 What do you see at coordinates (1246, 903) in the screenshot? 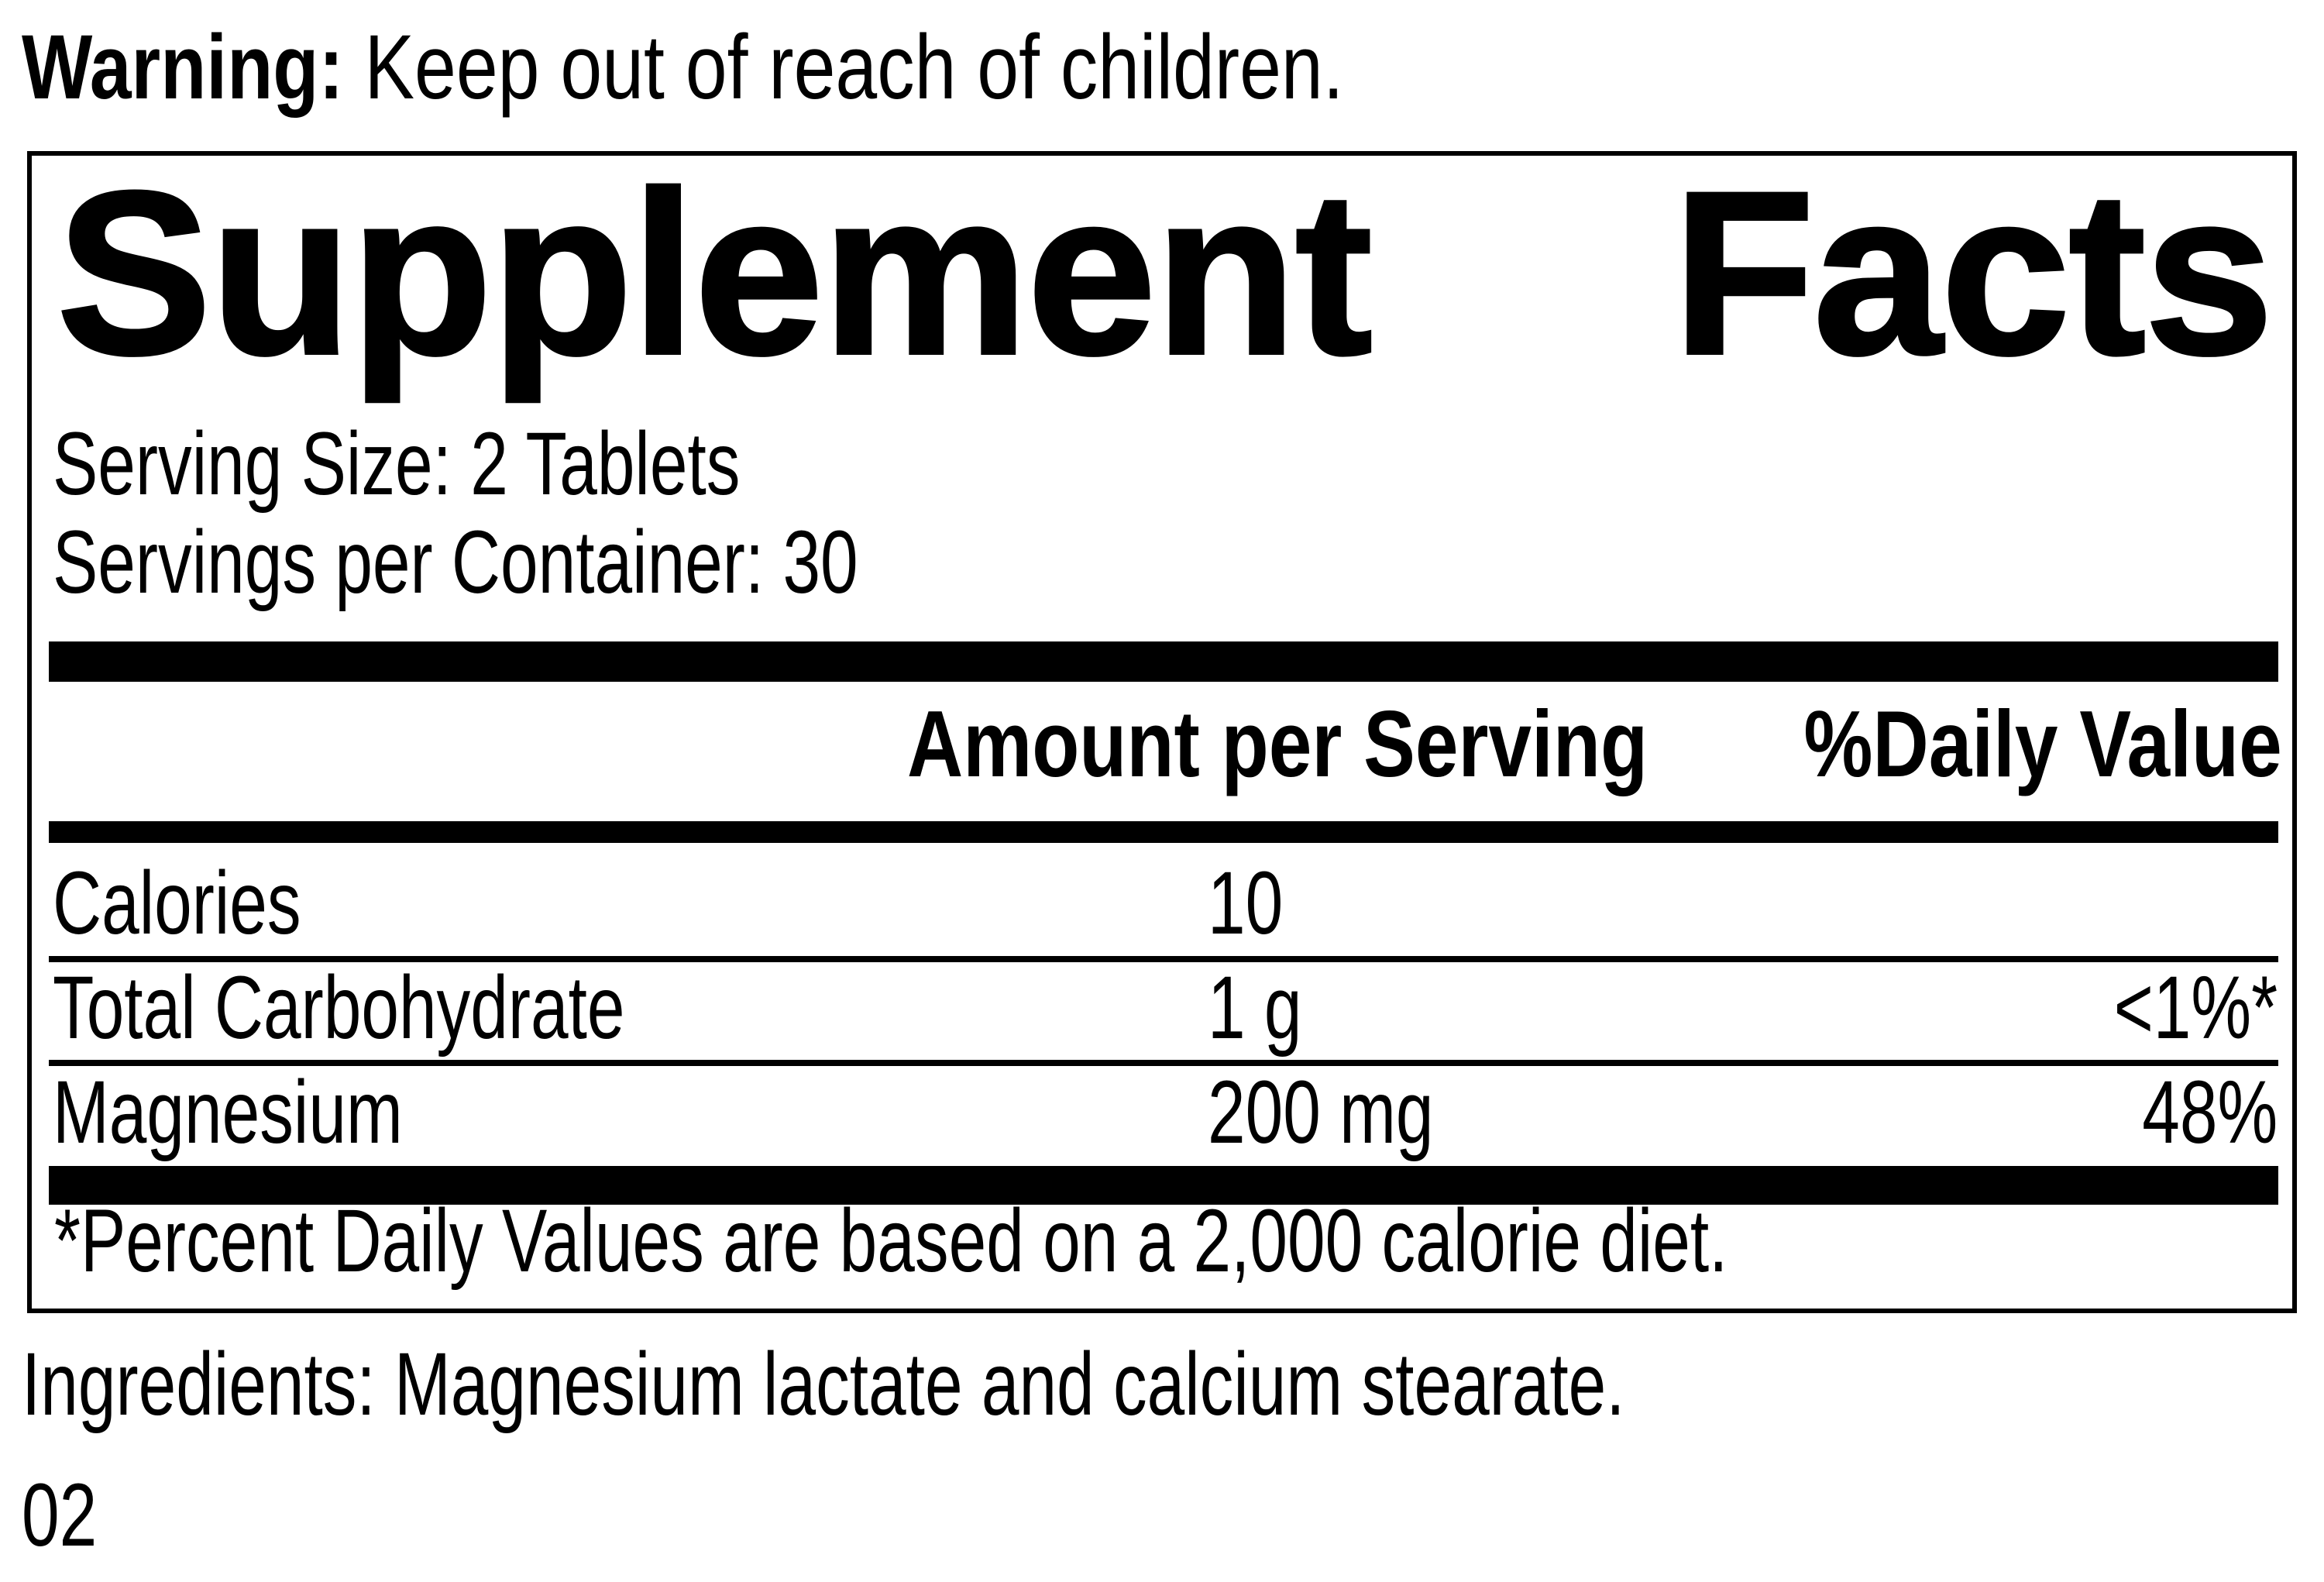
I see `row-calories-amount: 10` at bounding box center [1246, 903].